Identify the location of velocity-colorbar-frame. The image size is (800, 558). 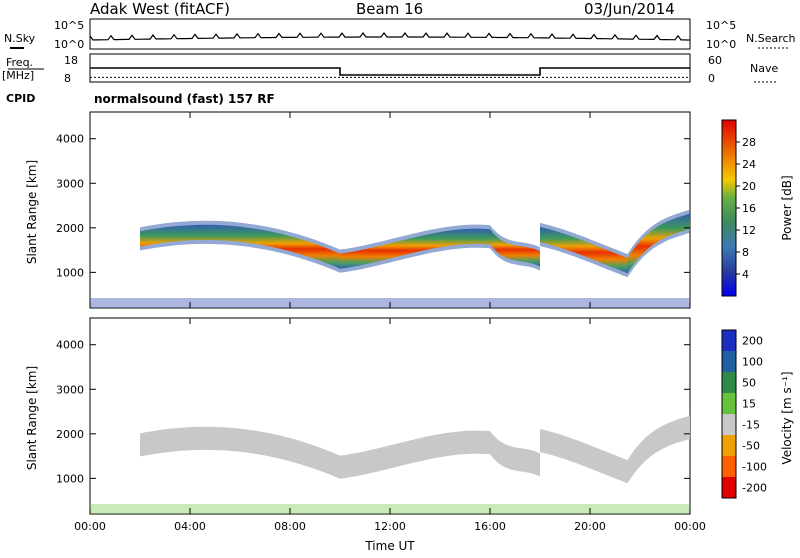
(729, 414).